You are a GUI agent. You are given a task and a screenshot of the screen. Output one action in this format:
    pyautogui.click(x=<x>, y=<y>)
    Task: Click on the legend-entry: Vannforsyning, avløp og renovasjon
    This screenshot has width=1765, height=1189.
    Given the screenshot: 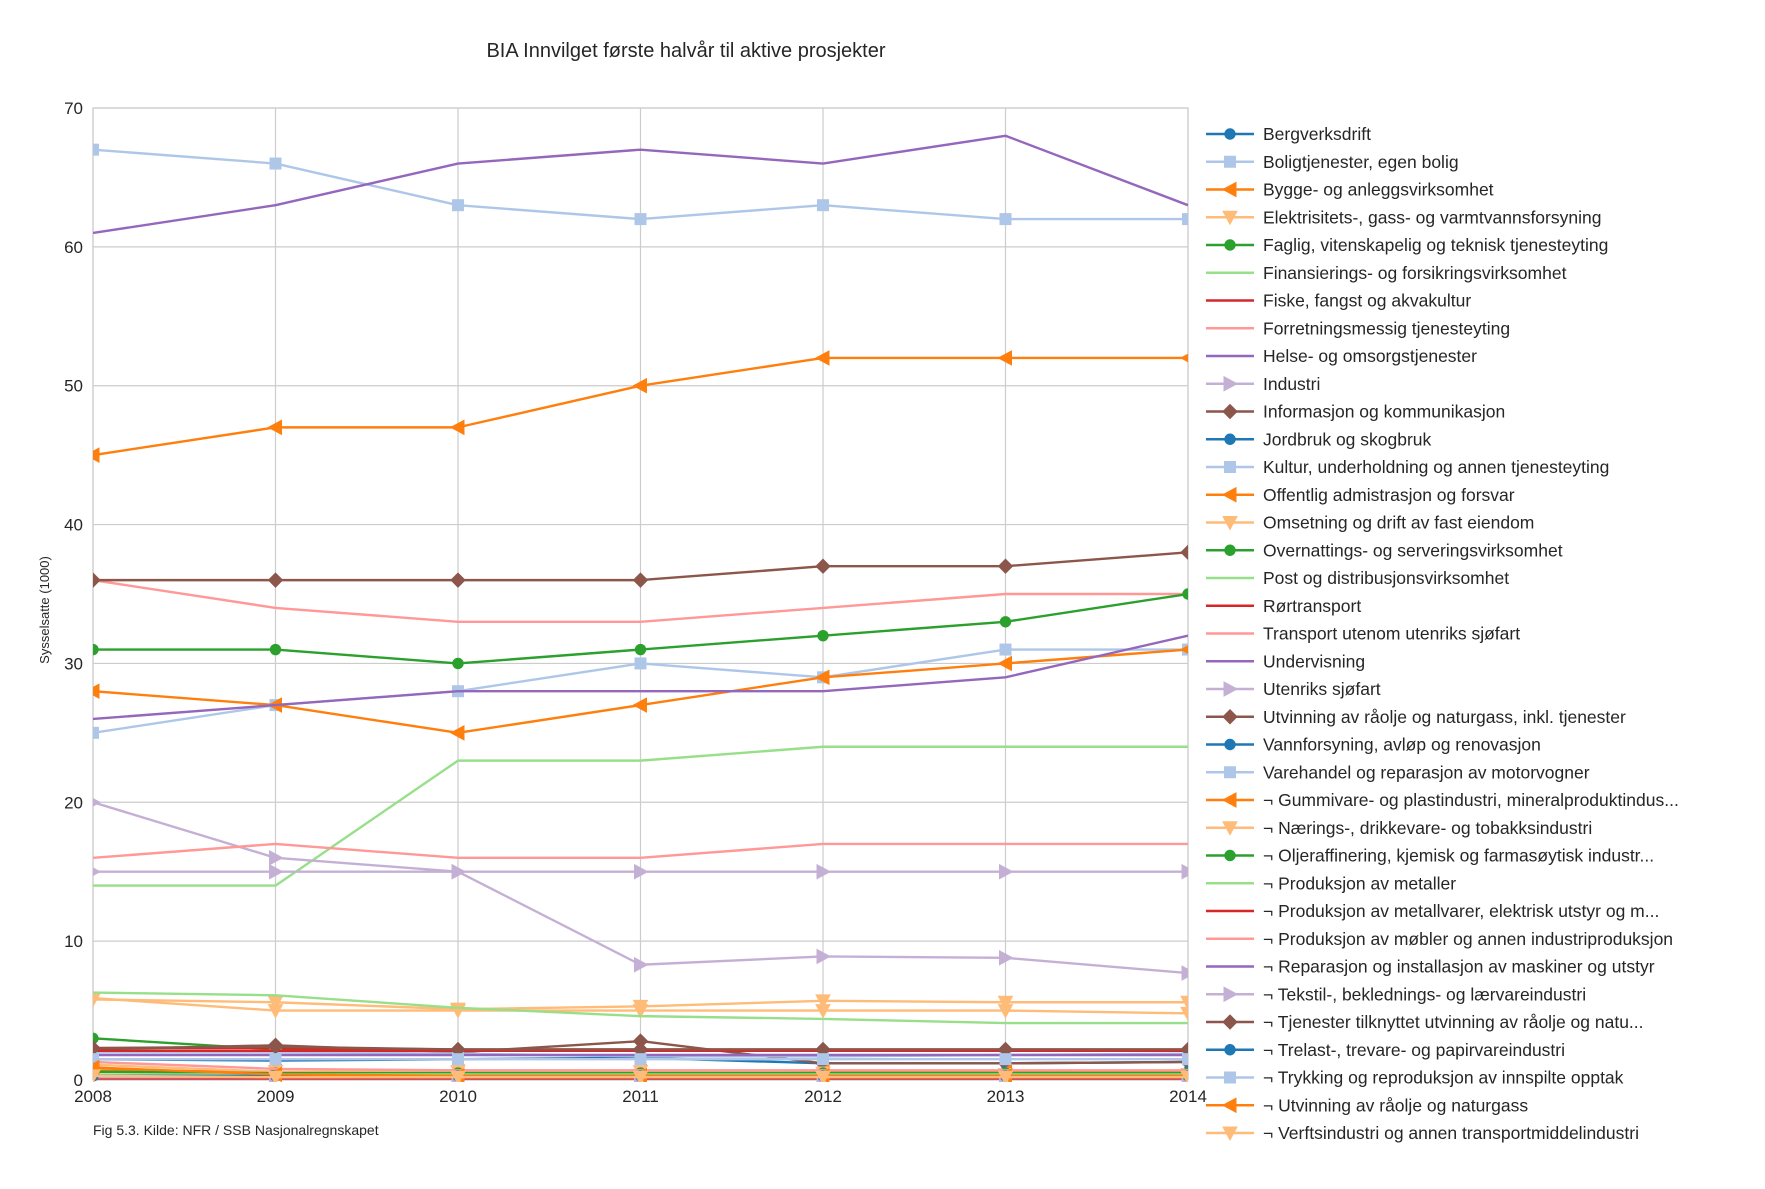 What is the action you would take?
    pyautogui.click(x=1373, y=745)
    